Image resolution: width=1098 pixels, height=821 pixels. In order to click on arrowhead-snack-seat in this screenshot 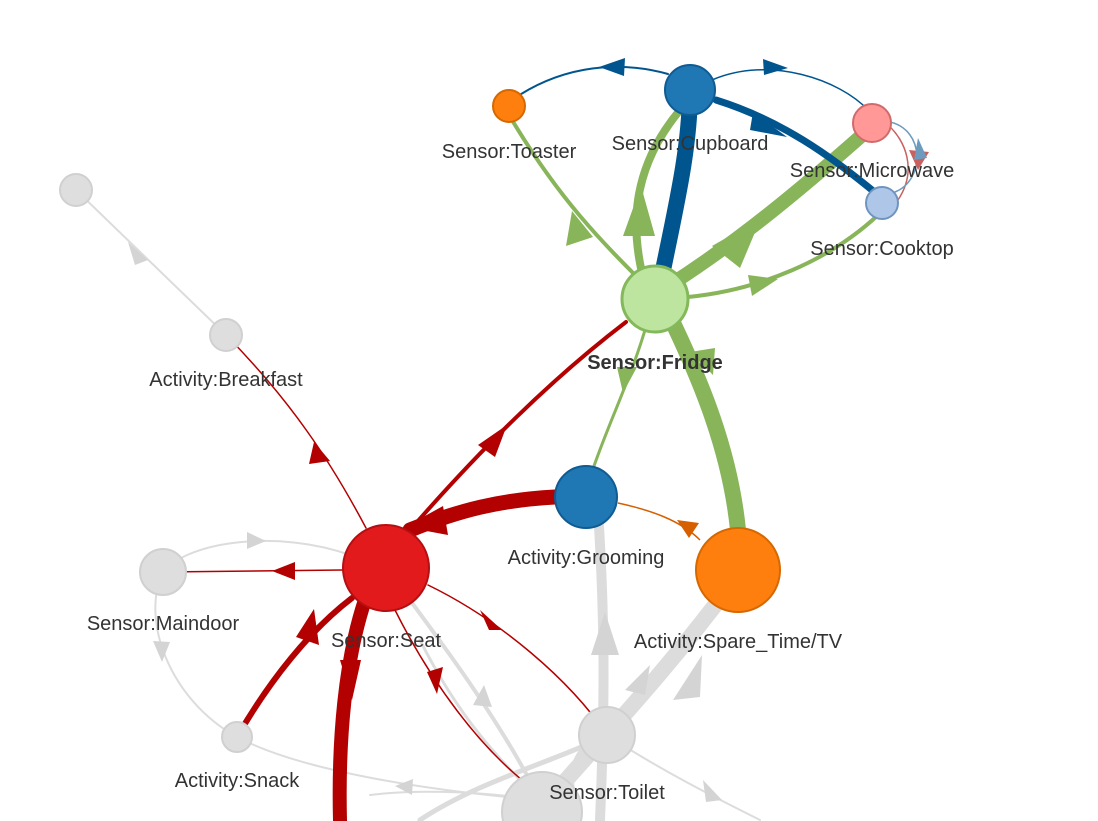, I will do `click(307, 627)`.